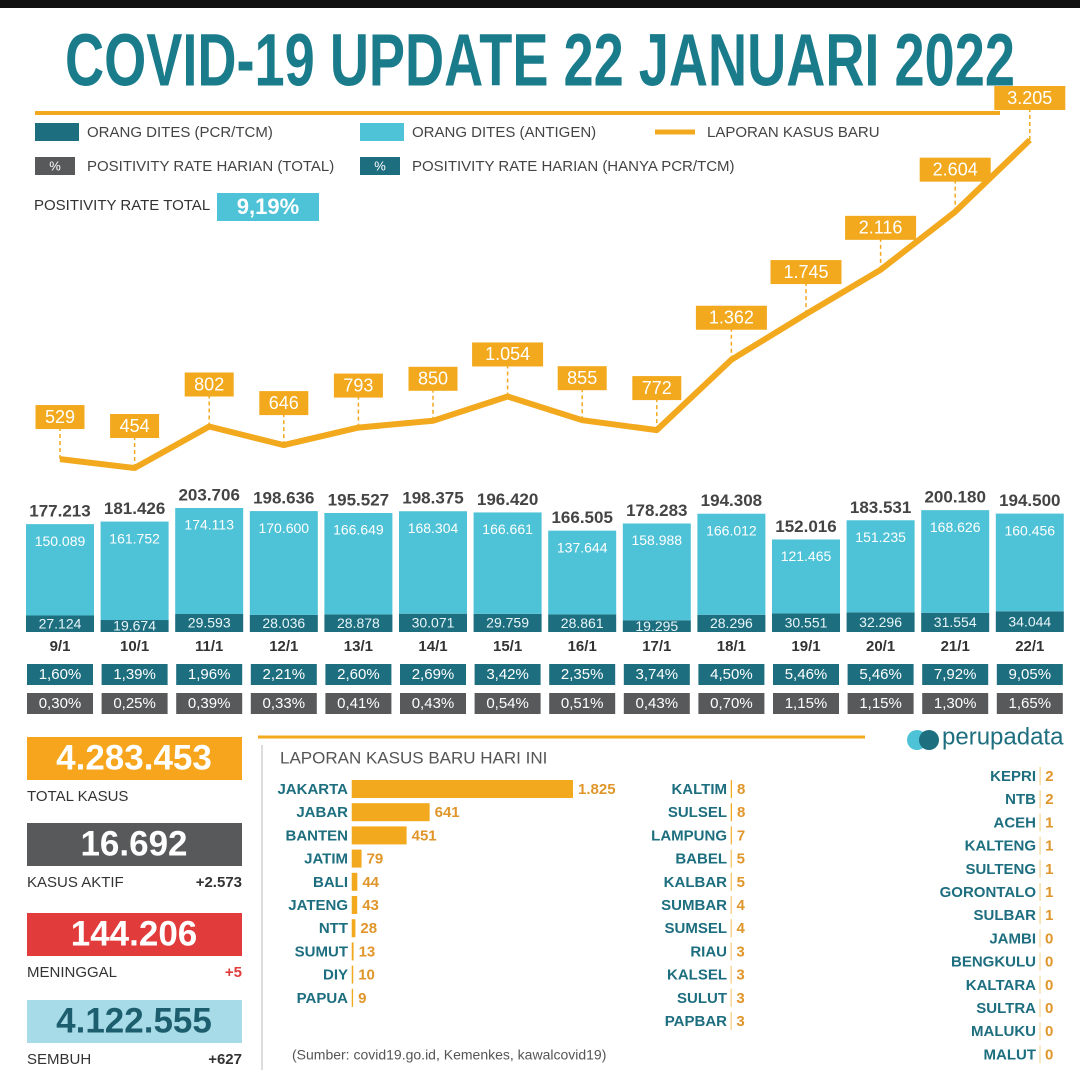 This screenshot has width=1080, height=1080. I want to click on bar-value-label: 31.554, so click(955, 622).